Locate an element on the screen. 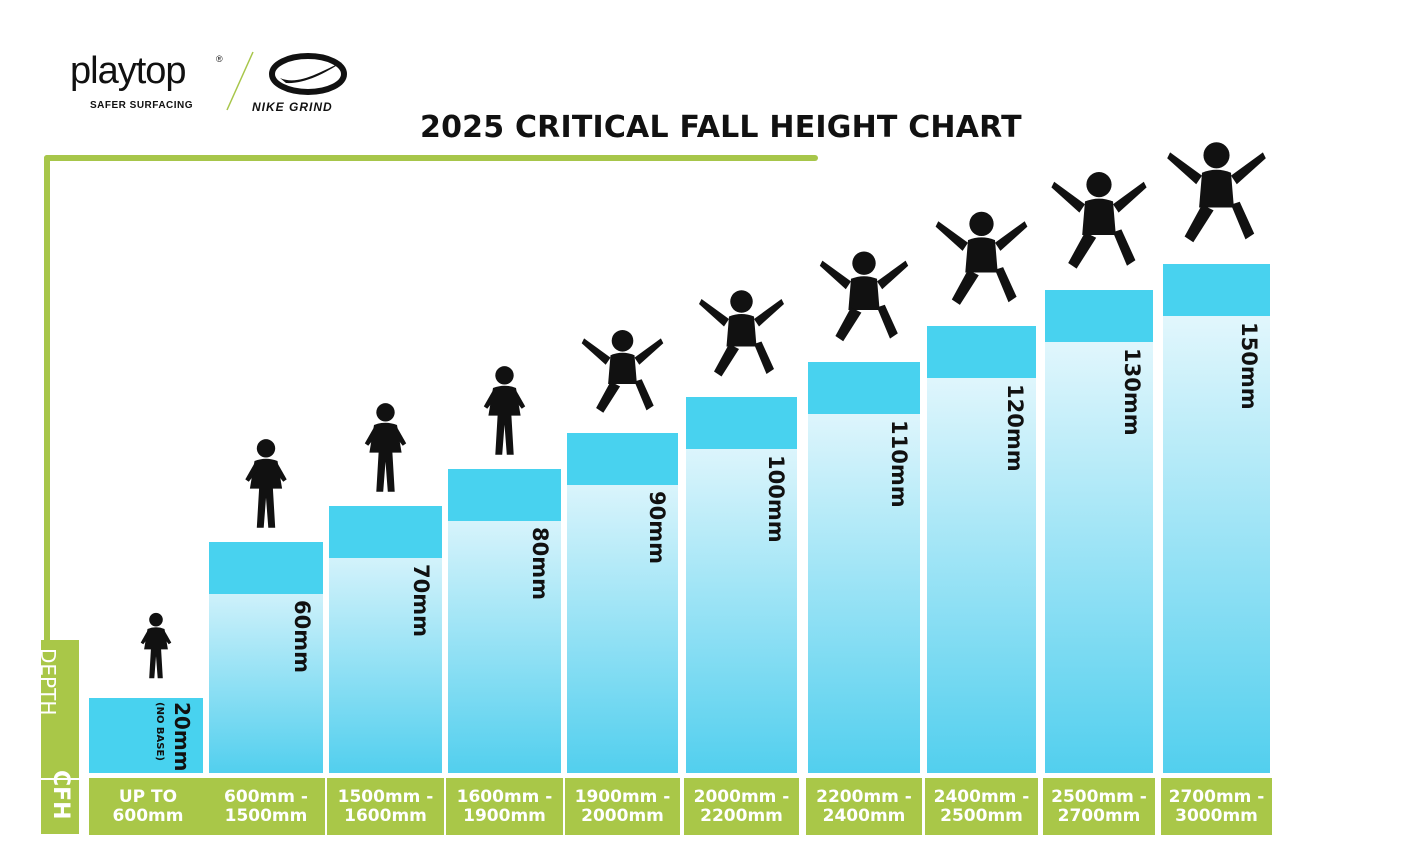 This screenshot has height=843, width=1406. frame-line-vertical is located at coordinates (47, 400).